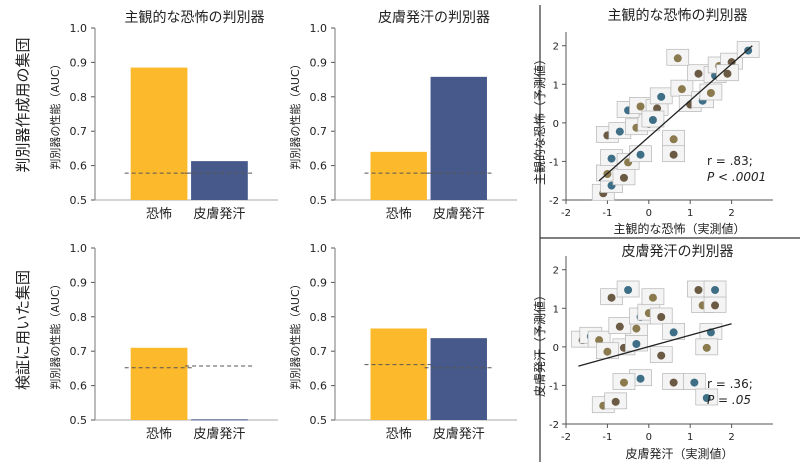 The image size is (800, 469). Describe the element at coordinates (402, 342) in the screenshot. I see `bar-chart-scr-test: 0.5 0.6 0.7 0.8 0.9 1.0 判別器の性能（AUC） 恐怖 皮膚発汗` at that location.